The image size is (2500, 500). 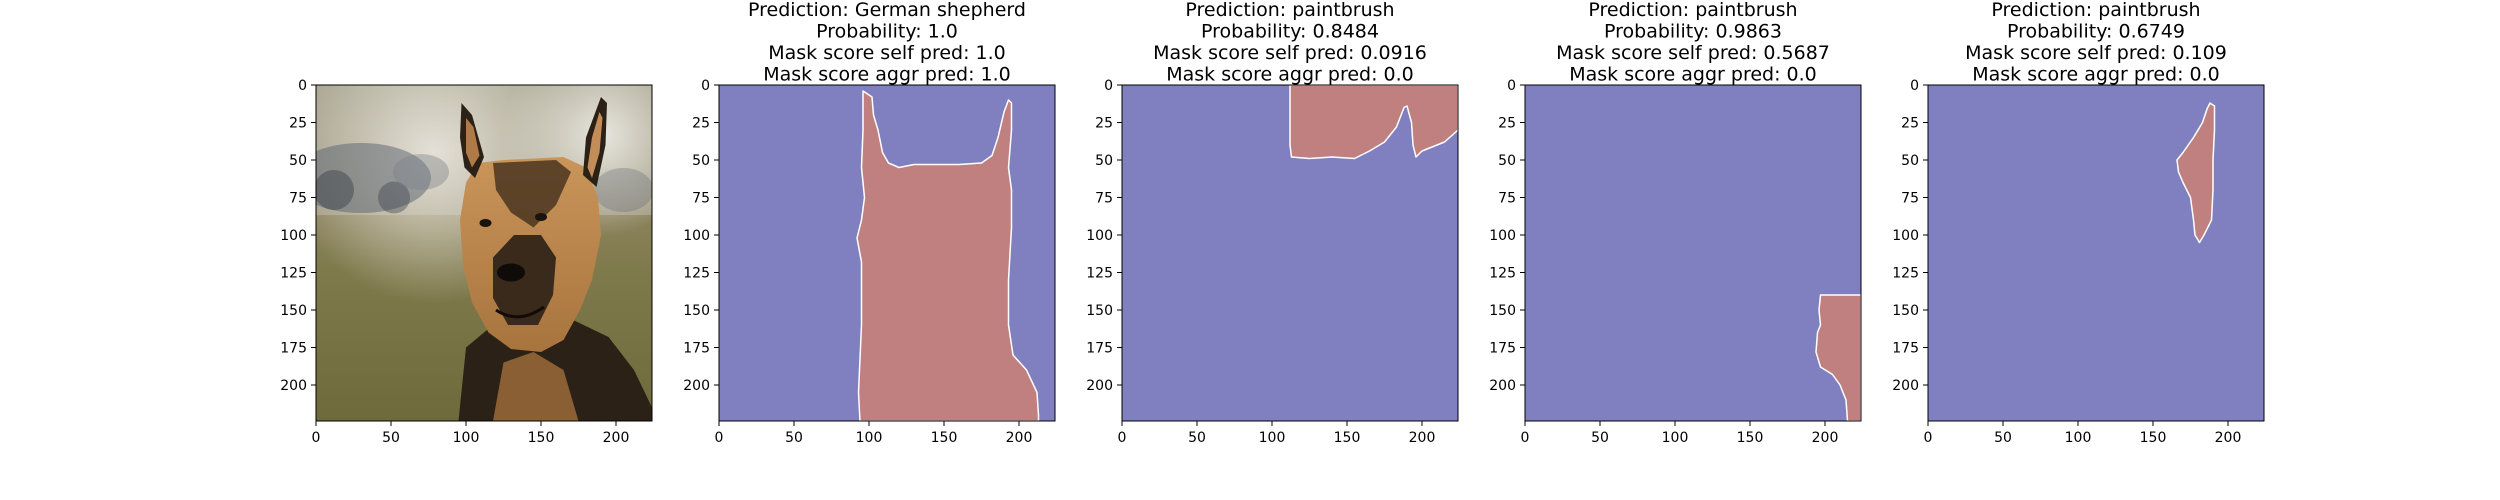 What do you see at coordinates (1290, 53) in the screenshot?
I see `title-line: Mask score self pred: 0.0916` at bounding box center [1290, 53].